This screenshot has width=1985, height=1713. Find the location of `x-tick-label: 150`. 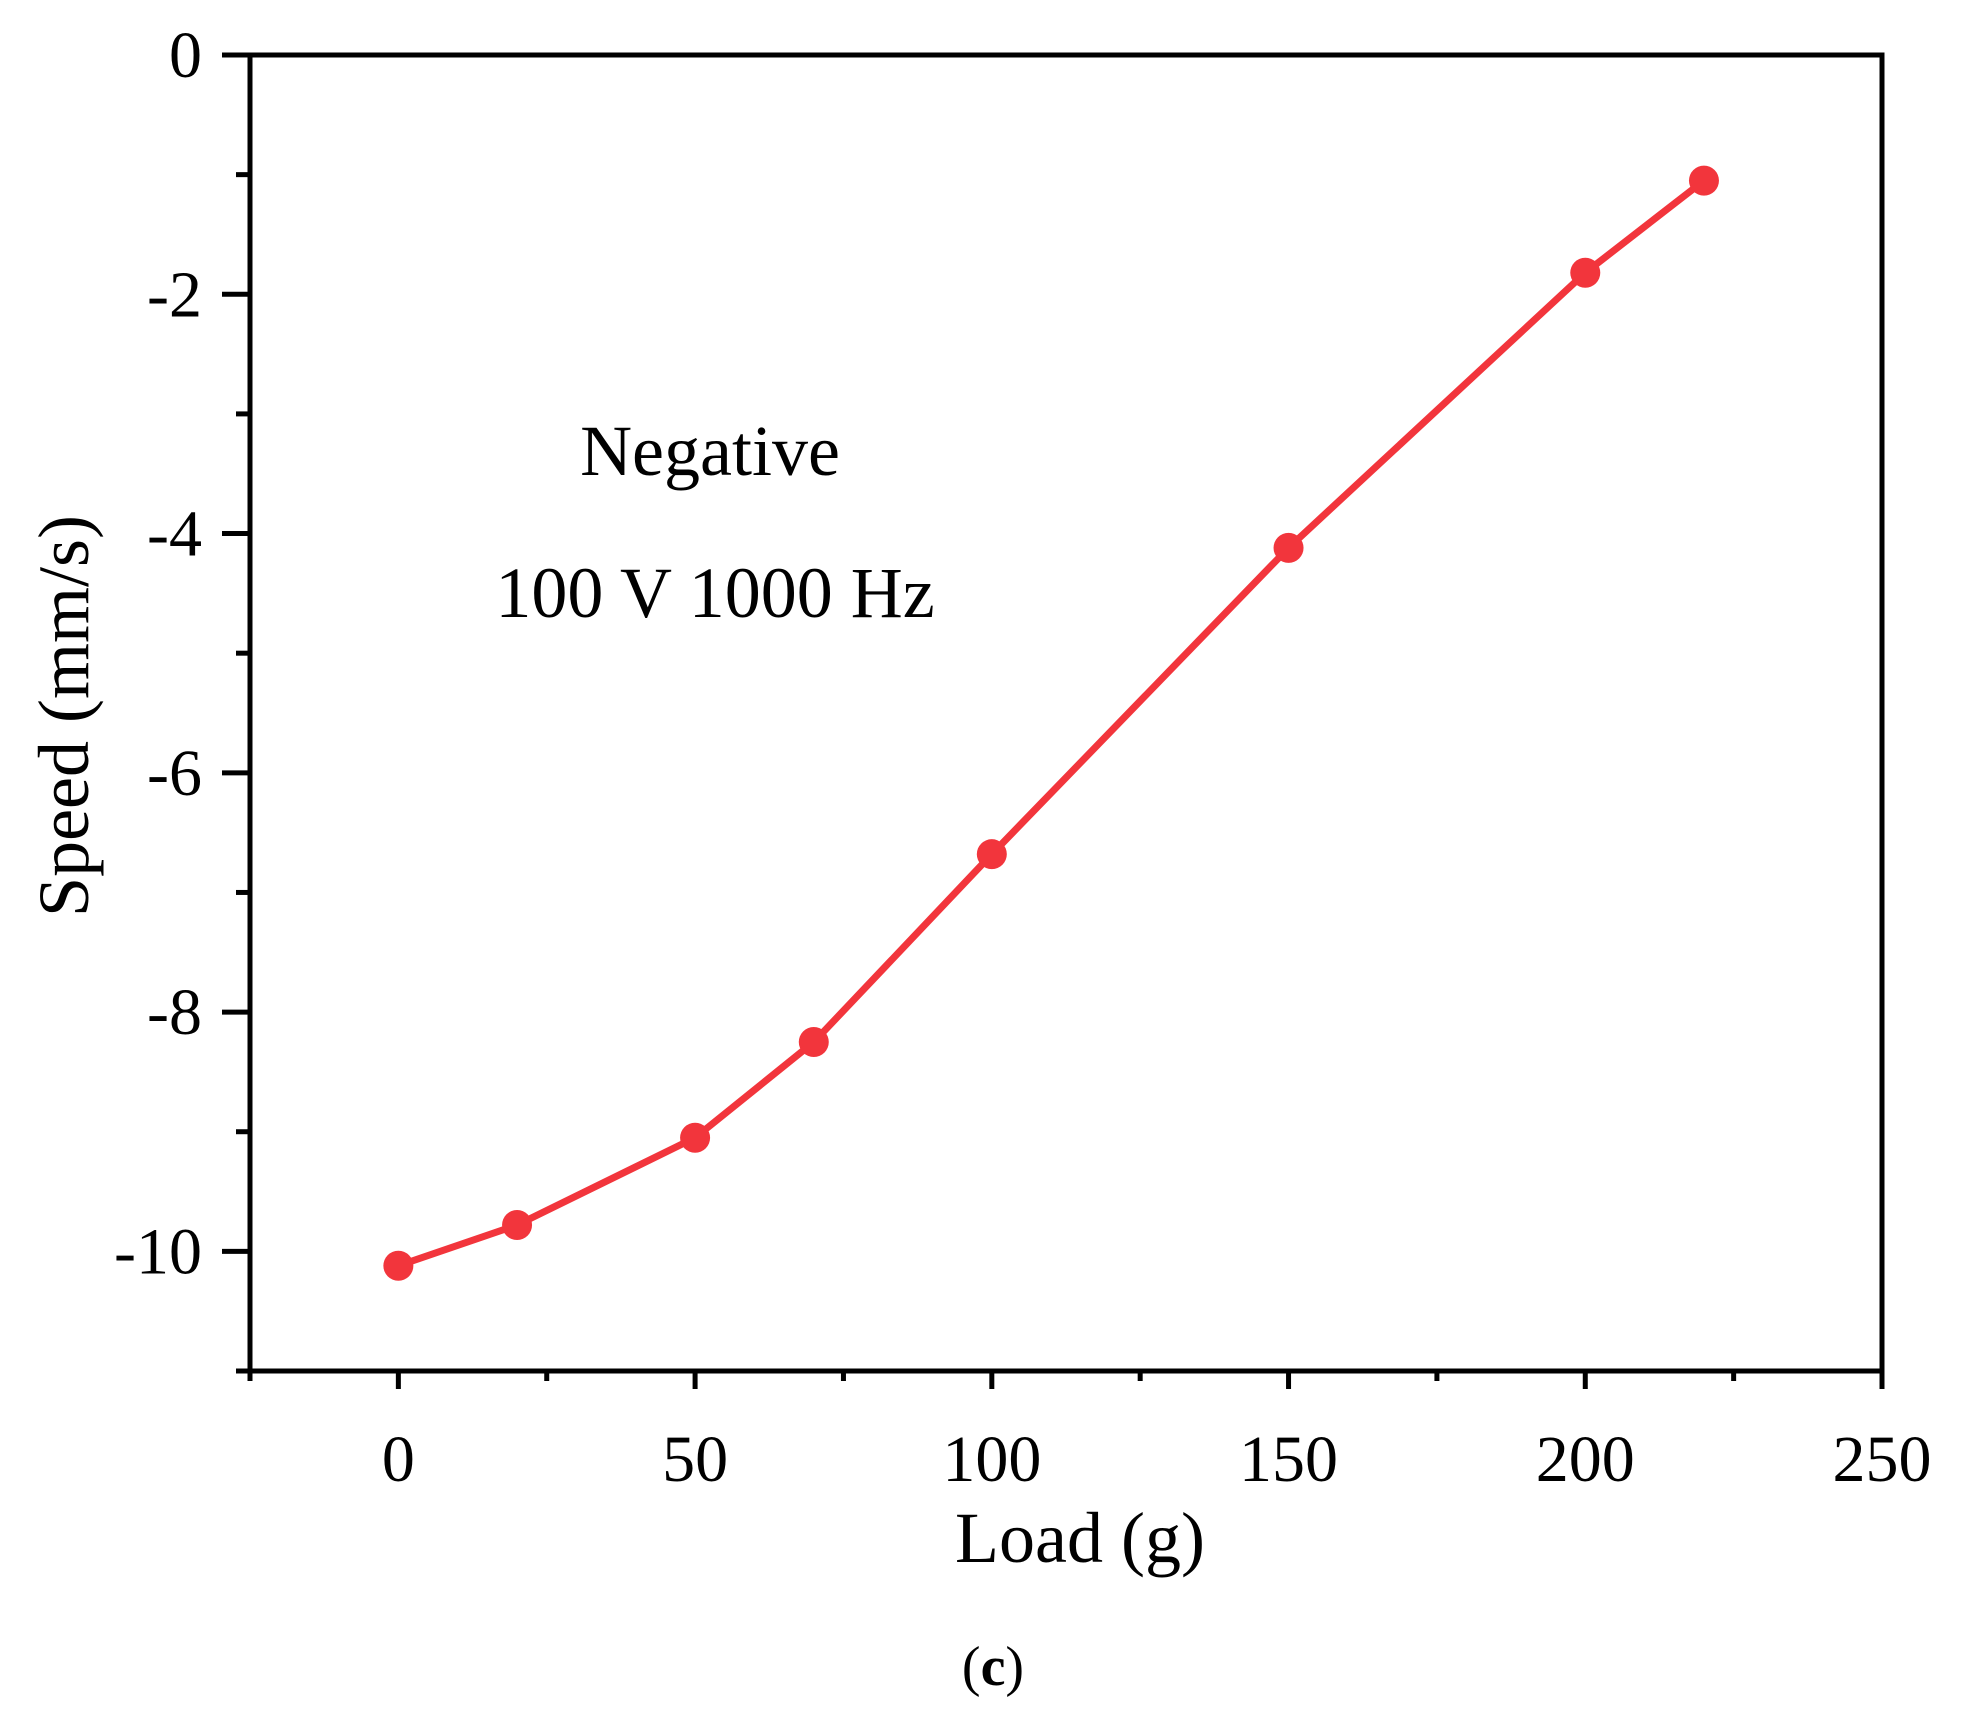

x-tick-label: 150 is located at coordinates (1288, 1459).